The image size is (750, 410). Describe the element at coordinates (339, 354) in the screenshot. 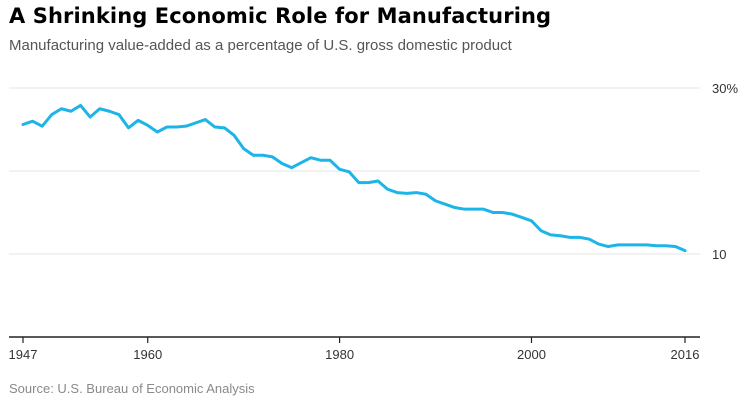

I see `x-tick-label: 1980` at that location.